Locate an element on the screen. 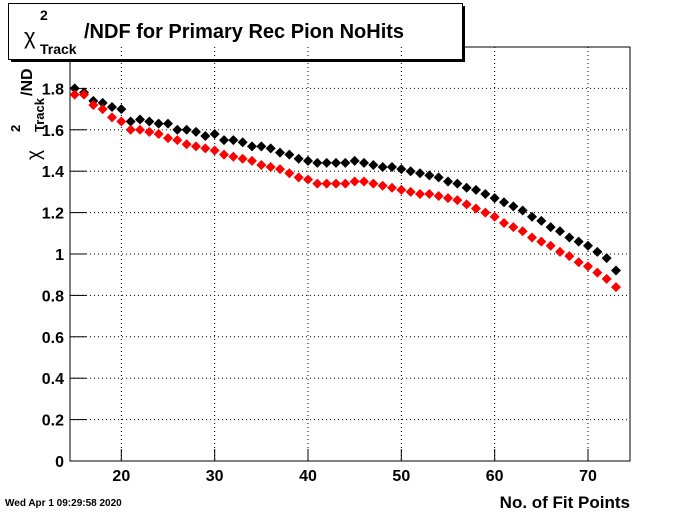 The width and height of the screenshot is (700, 512). title-sup: 2 is located at coordinates (44, 15).